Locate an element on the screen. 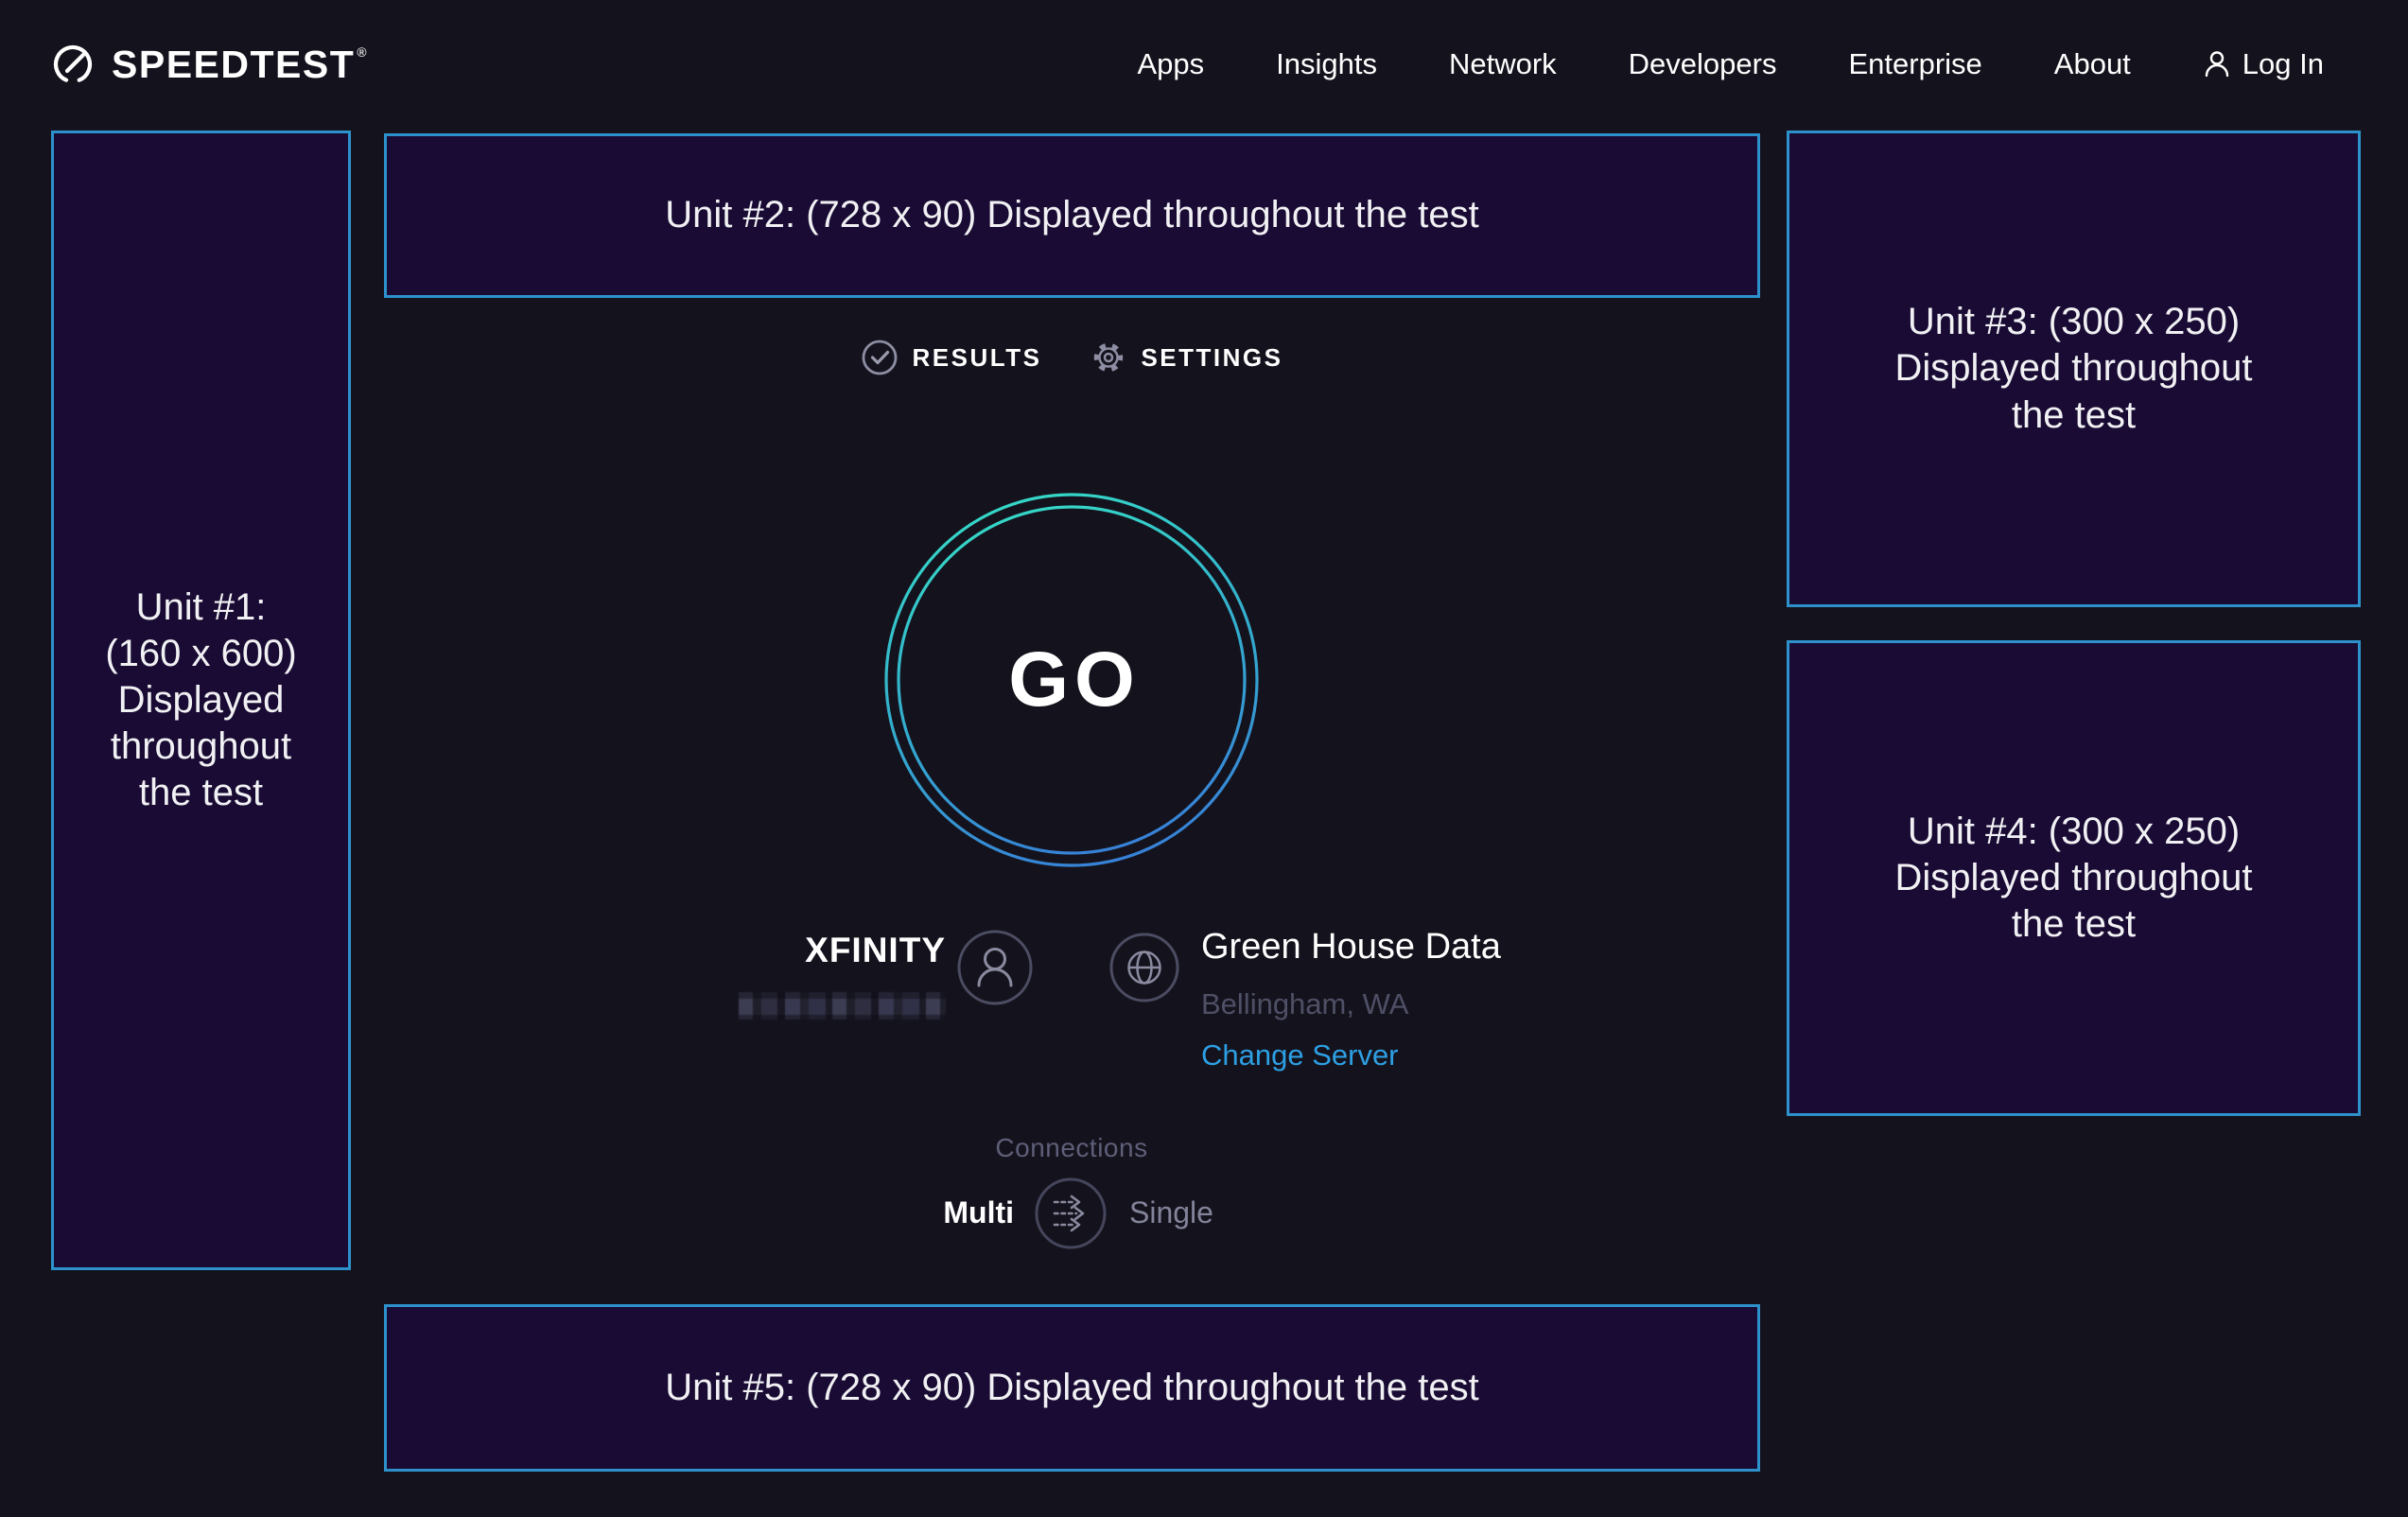 The image size is (2408, 1517). tab-results-label: RESULTS is located at coordinates (977, 357).